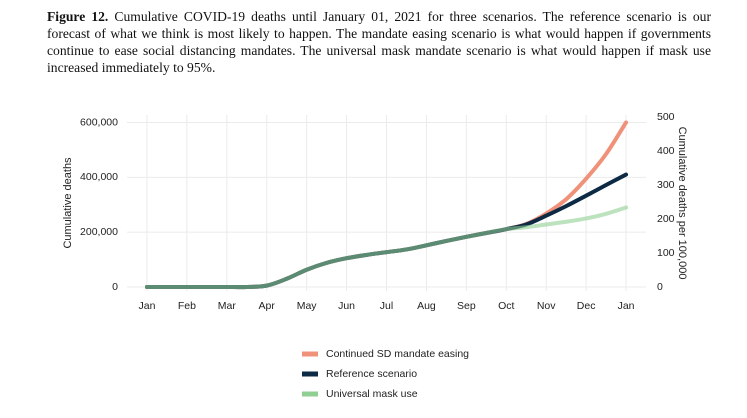 The height and width of the screenshot is (418, 747). What do you see at coordinates (346, 306) in the screenshot?
I see `x-tick-label: Jun` at bounding box center [346, 306].